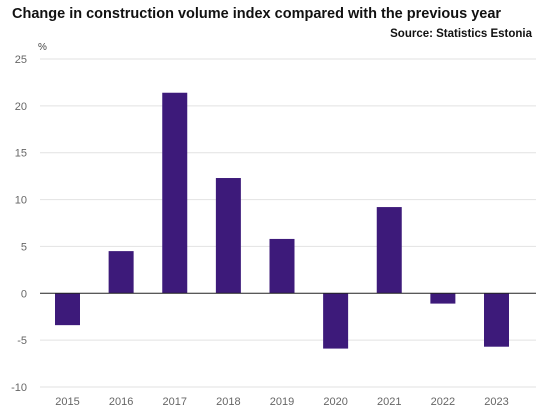  What do you see at coordinates (42, 47) in the screenshot?
I see `y-axis-unit-label: %` at bounding box center [42, 47].